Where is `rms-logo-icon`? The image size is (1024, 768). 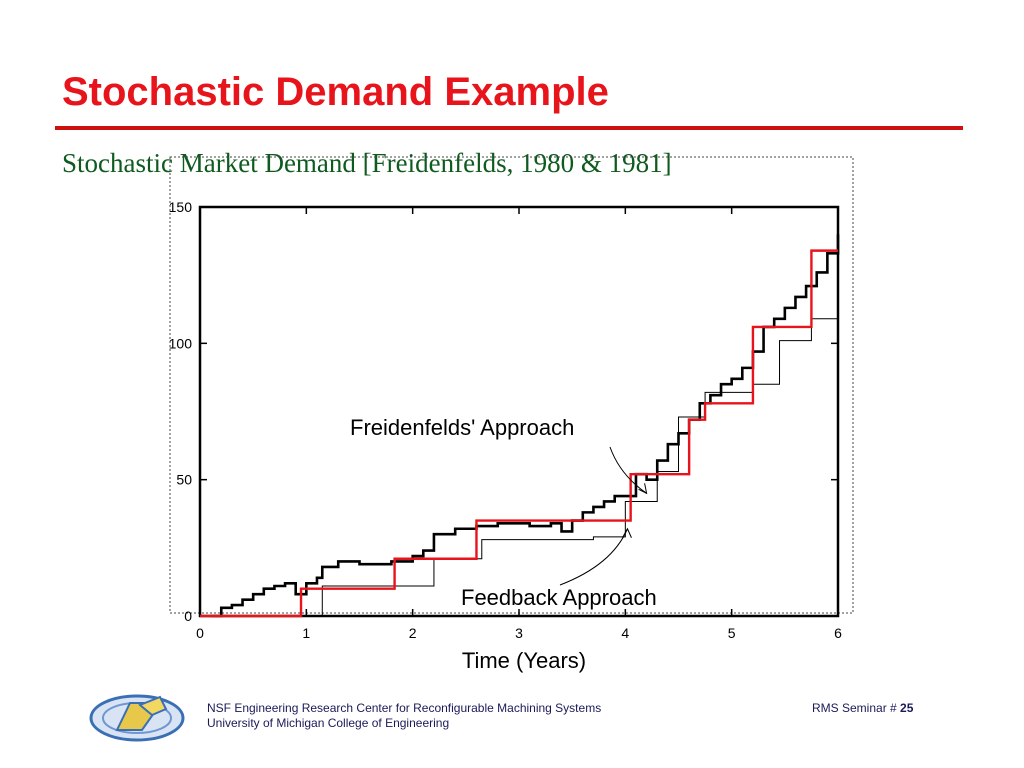 rms-logo-icon is located at coordinates (137, 717).